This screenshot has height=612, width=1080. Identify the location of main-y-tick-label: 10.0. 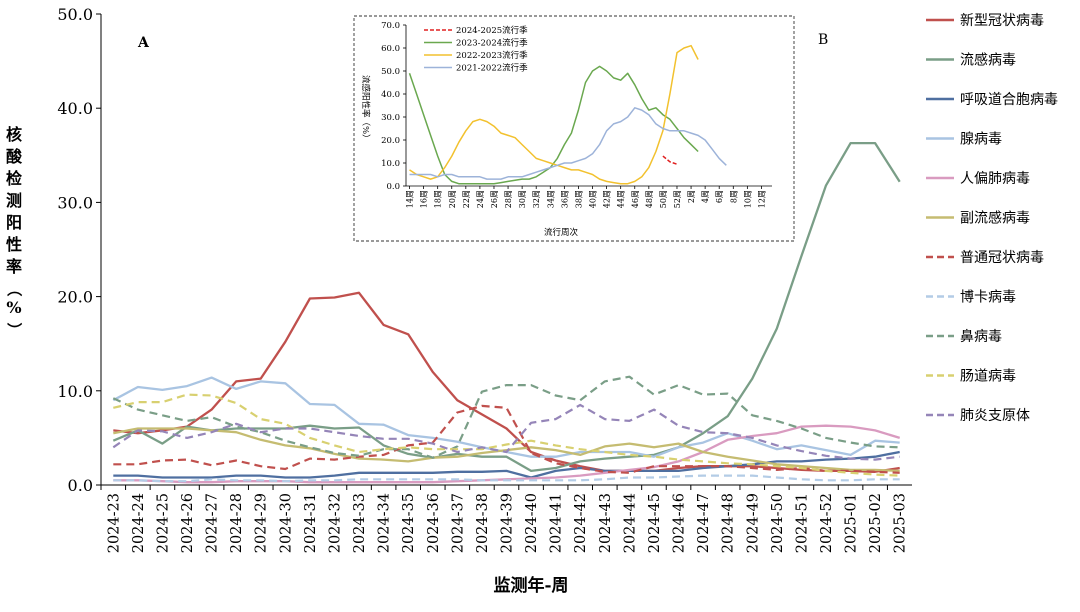
(75, 391).